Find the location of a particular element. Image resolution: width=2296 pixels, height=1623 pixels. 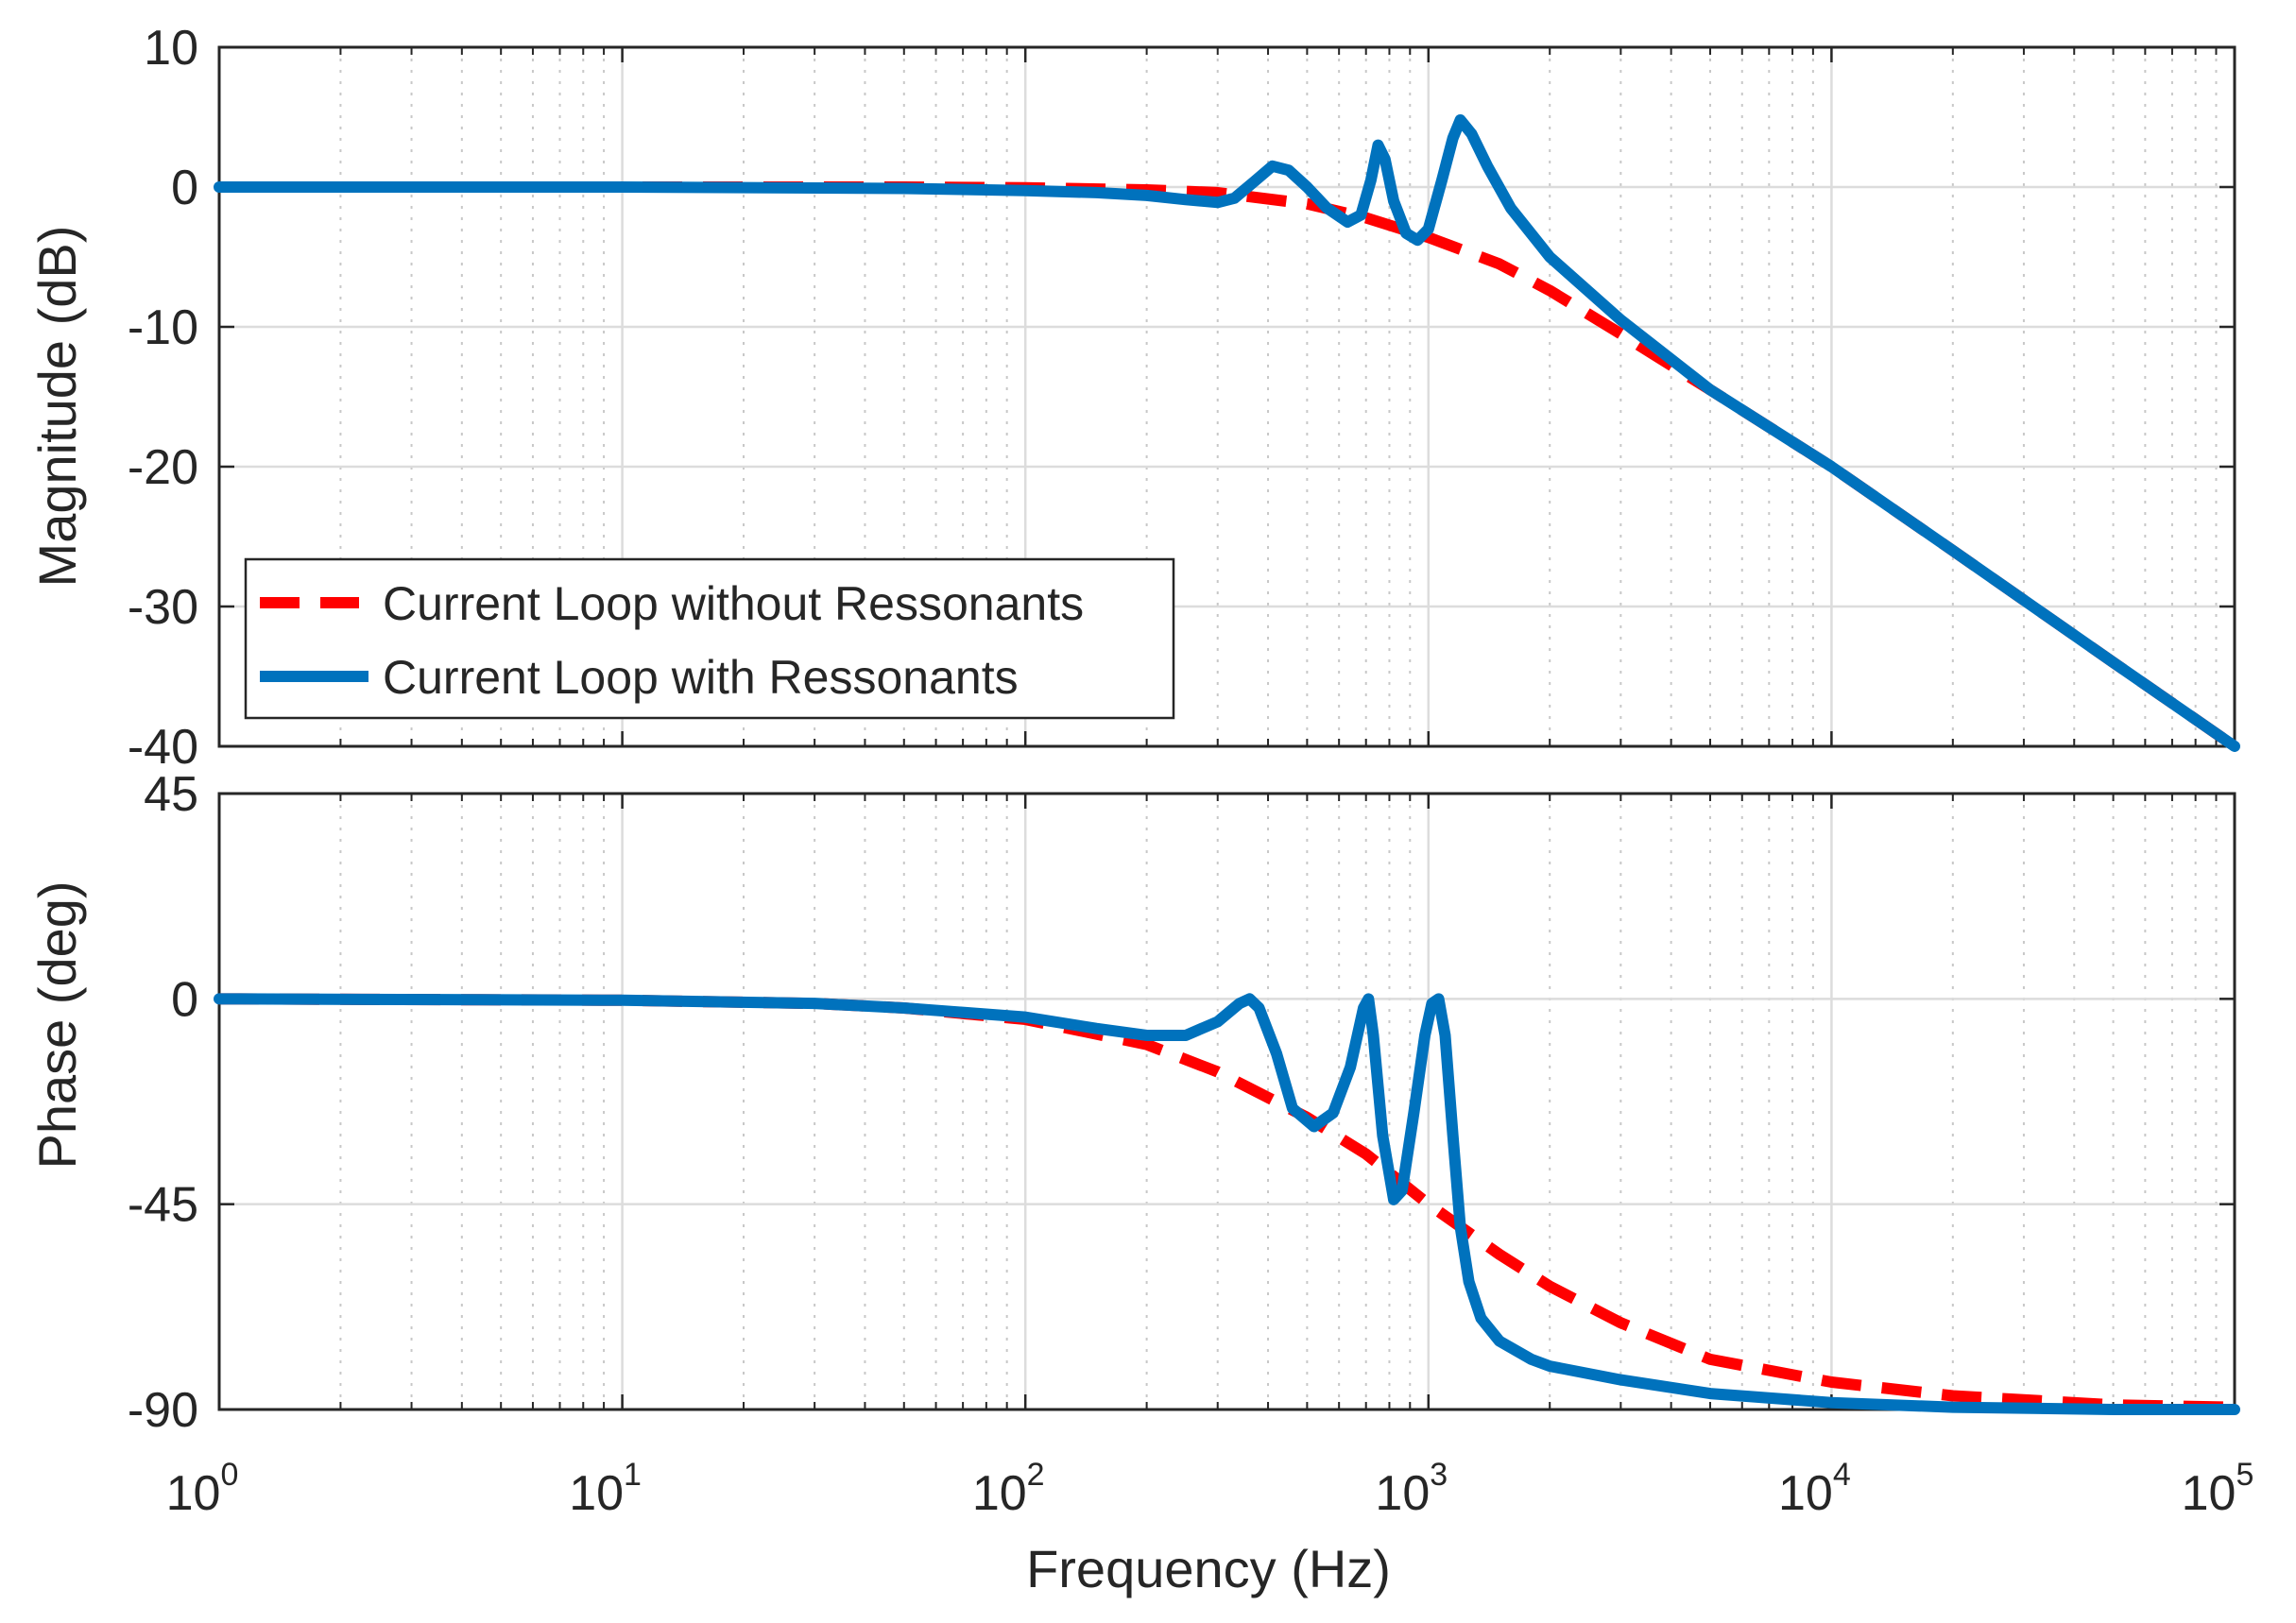

mag-y-tick-label: 10 is located at coordinates (171, 48).